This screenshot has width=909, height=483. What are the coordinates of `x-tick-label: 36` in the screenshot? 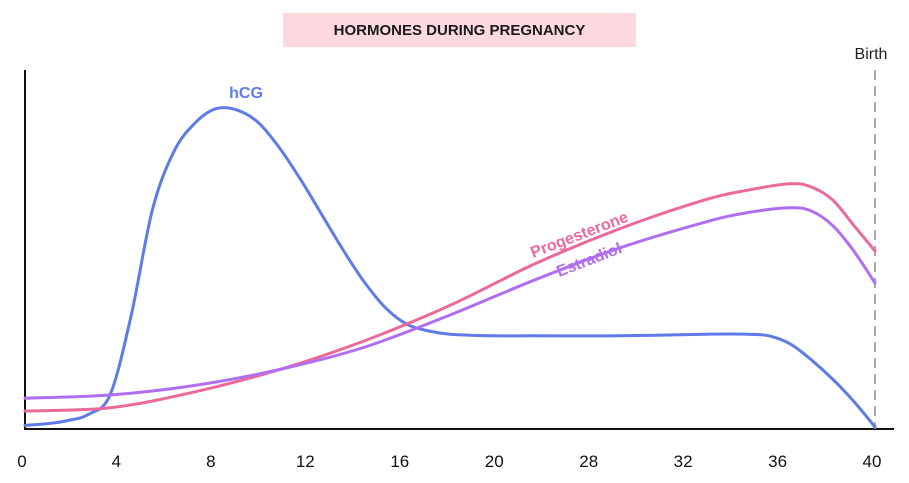 It's located at (777, 461).